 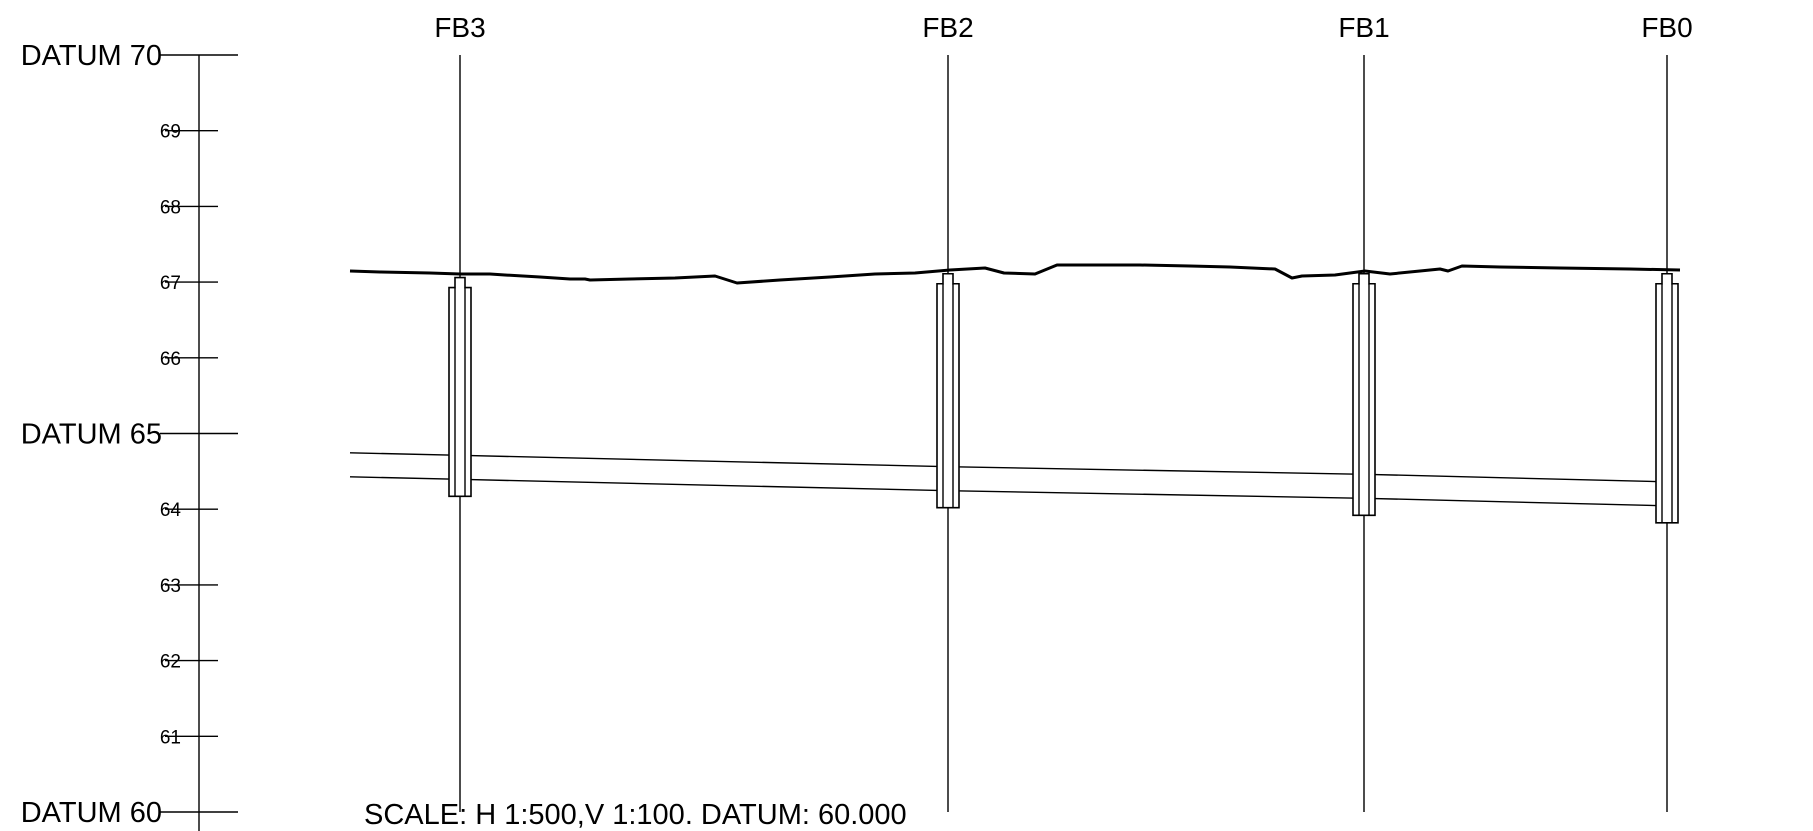 What do you see at coordinates (91, 813) in the screenshot?
I see `datum-label: DATUM 60` at bounding box center [91, 813].